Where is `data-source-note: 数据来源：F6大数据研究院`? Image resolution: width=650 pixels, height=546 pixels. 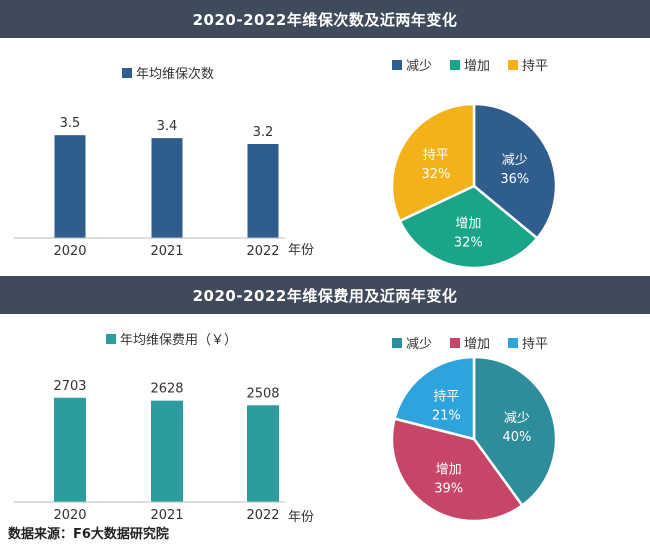
data-source-note: 数据来源：F6大数据研究院 is located at coordinates (88, 534).